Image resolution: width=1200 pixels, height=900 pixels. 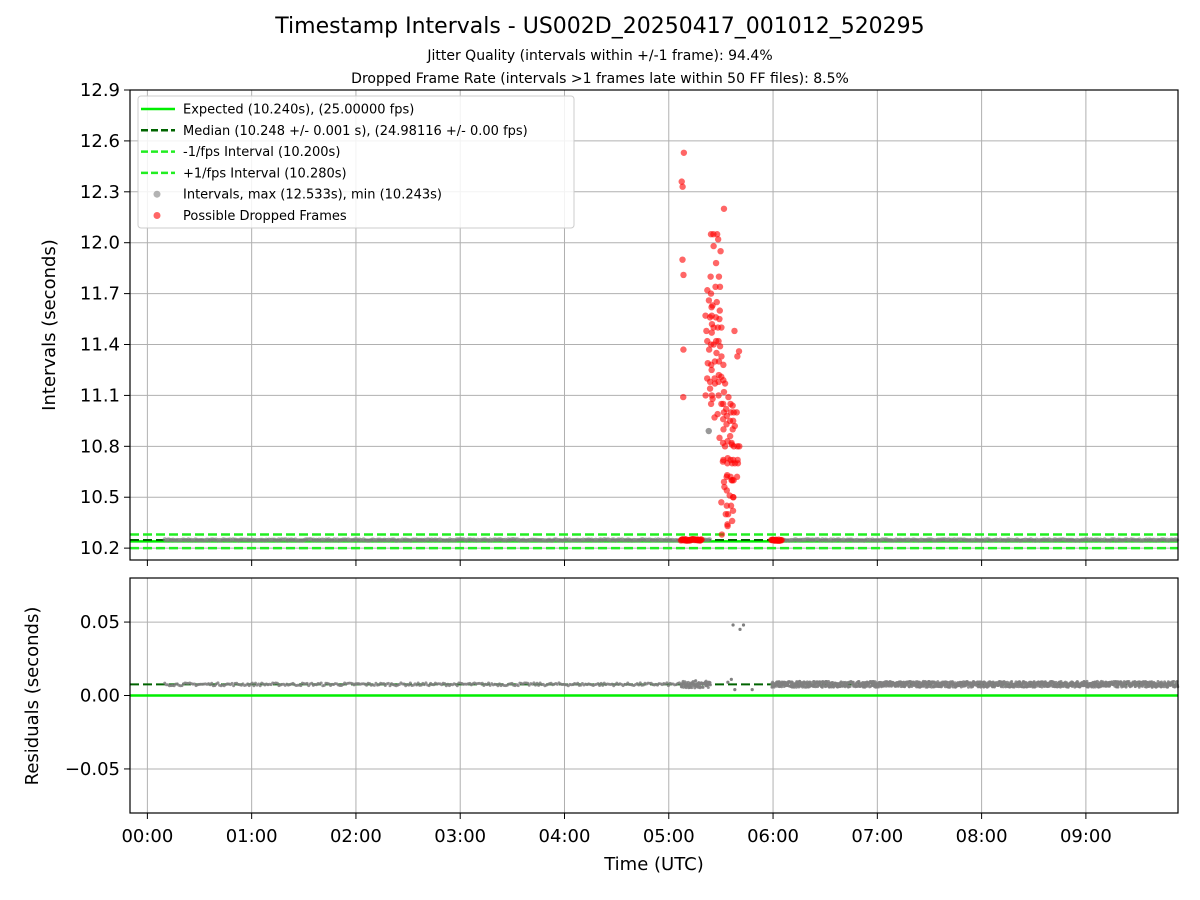 I want to click on y-tick-label: 11.1, so click(x=100, y=395).